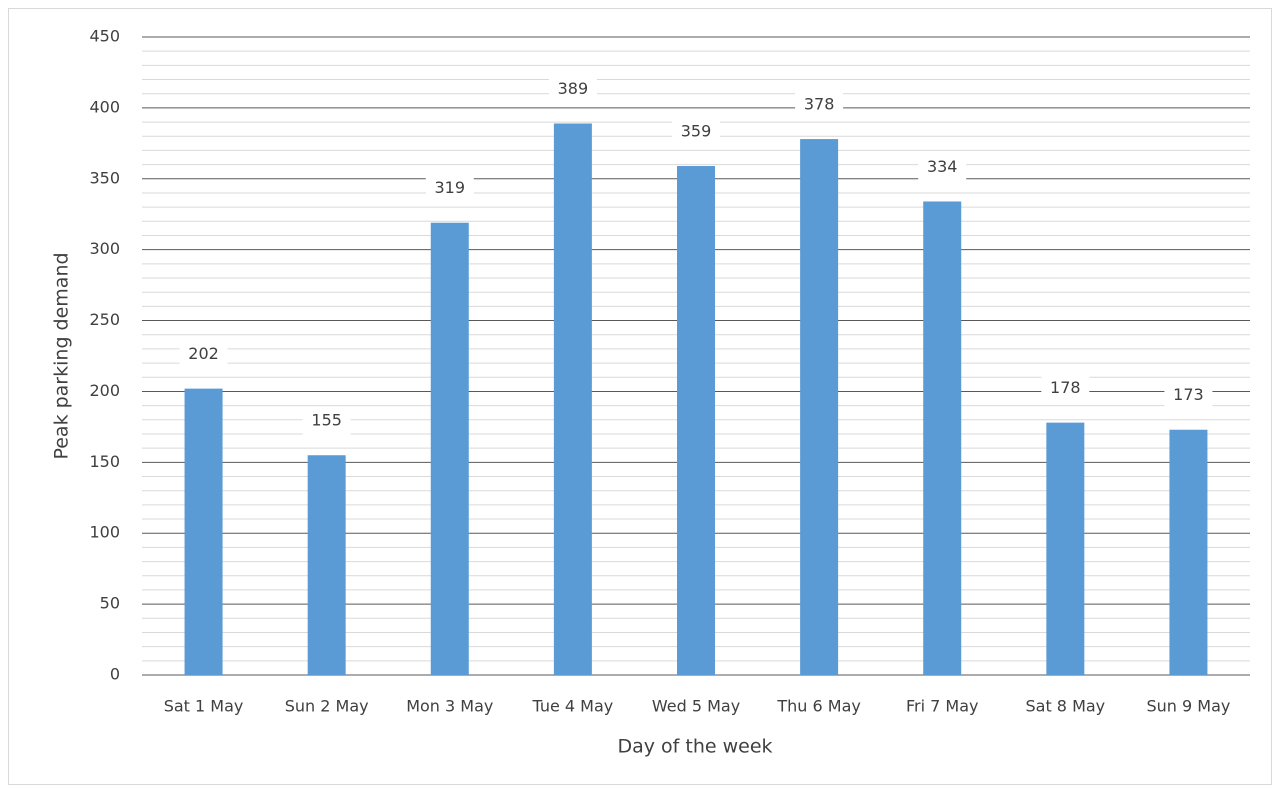  What do you see at coordinates (104, 319) in the screenshot?
I see `y-tick-label: 250` at bounding box center [104, 319].